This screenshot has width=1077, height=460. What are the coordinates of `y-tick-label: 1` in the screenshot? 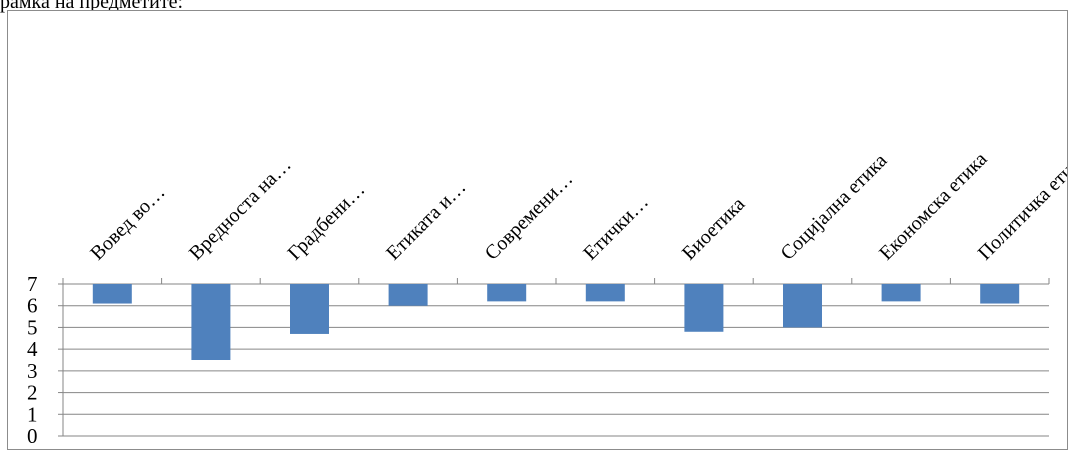 It's located at (32, 414).